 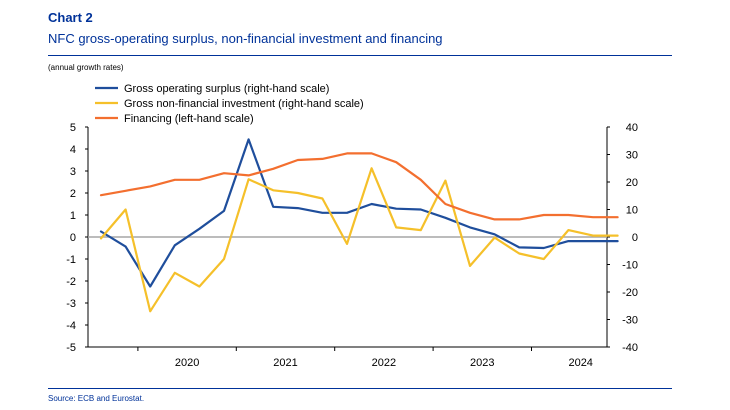 What do you see at coordinates (187, 363) in the screenshot?
I see `x-tick-label: 2020` at bounding box center [187, 363].